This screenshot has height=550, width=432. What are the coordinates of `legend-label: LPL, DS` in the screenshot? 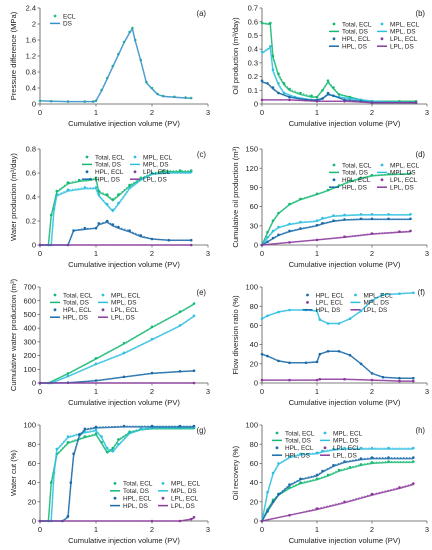 It's located at (123, 318).